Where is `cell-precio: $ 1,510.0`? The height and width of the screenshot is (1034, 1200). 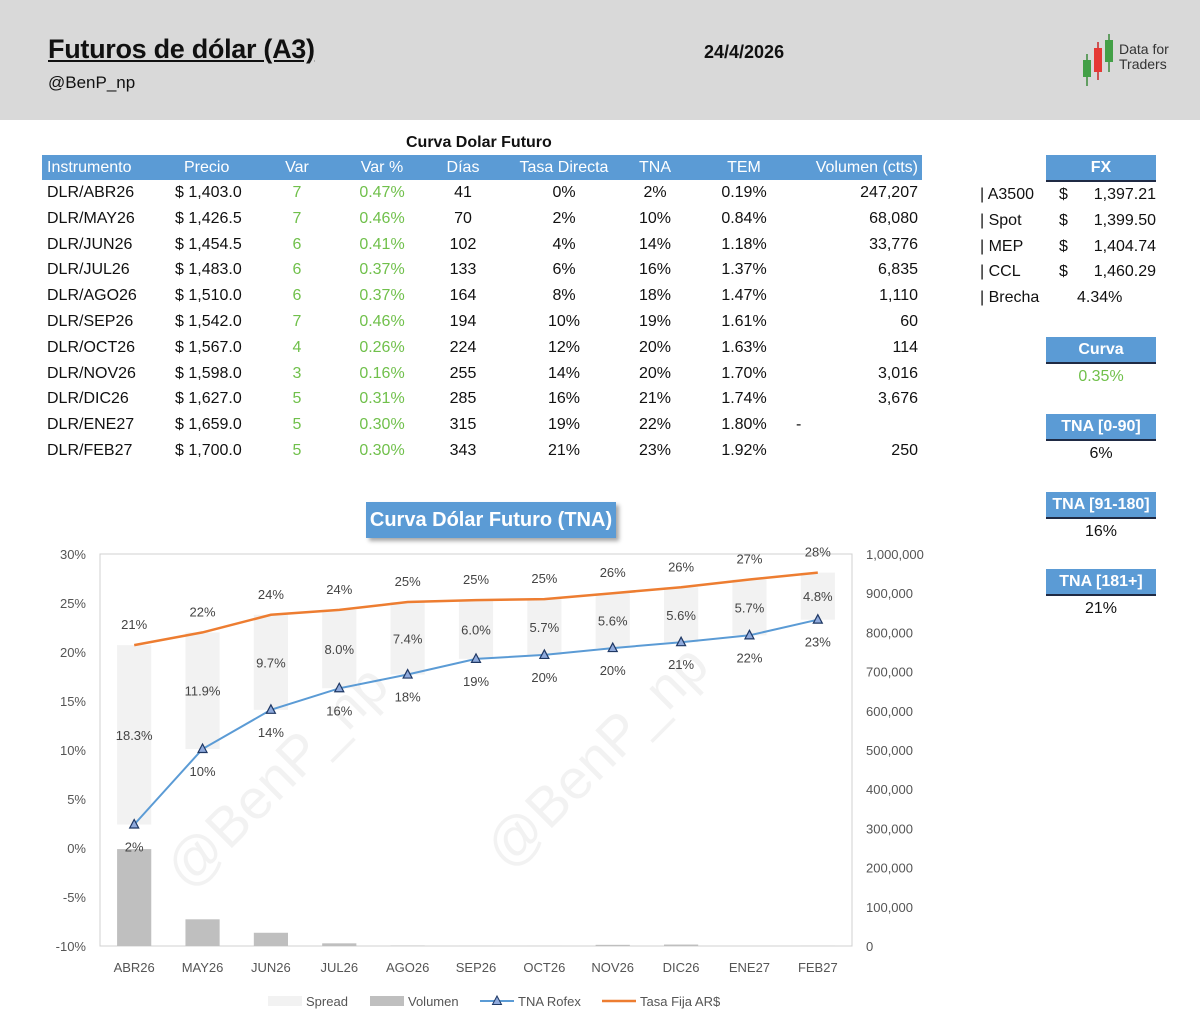 cell-precio: $ 1,510.0 is located at coordinates (208, 296).